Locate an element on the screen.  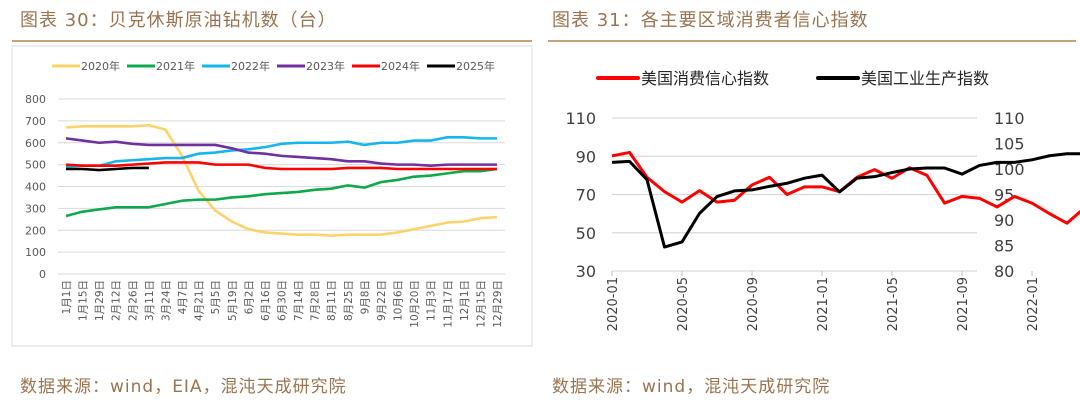
x-tick-label: 7月14日 is located at coordinates (299, 300).